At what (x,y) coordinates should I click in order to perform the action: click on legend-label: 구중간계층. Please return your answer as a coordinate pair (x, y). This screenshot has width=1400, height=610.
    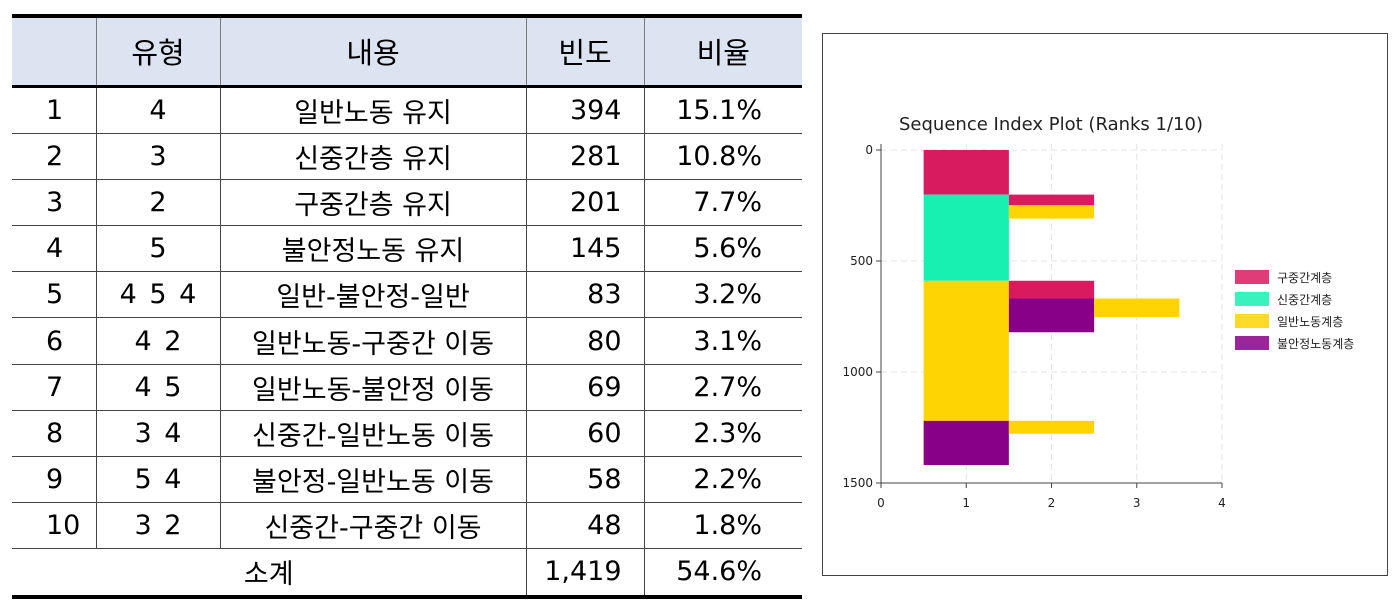
    Looking at the image, I should click on (1304, 278).